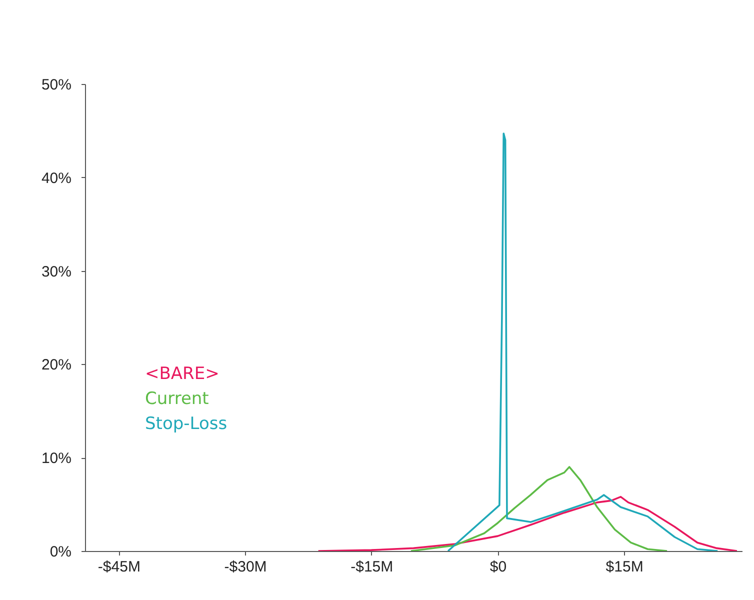 The width and height of the screenshot is (754, 600). I want to click on text: Current, so click(177, 399).